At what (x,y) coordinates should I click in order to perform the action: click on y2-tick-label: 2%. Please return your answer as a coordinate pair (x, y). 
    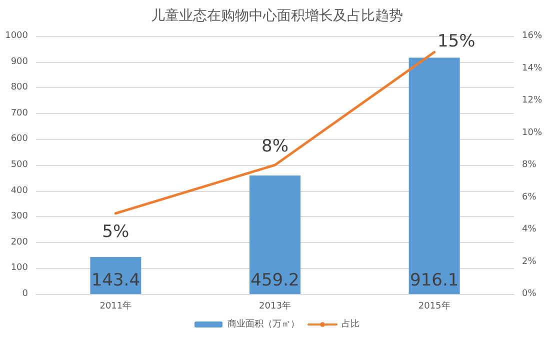
    Looking at the image, I should click on (529, 261).